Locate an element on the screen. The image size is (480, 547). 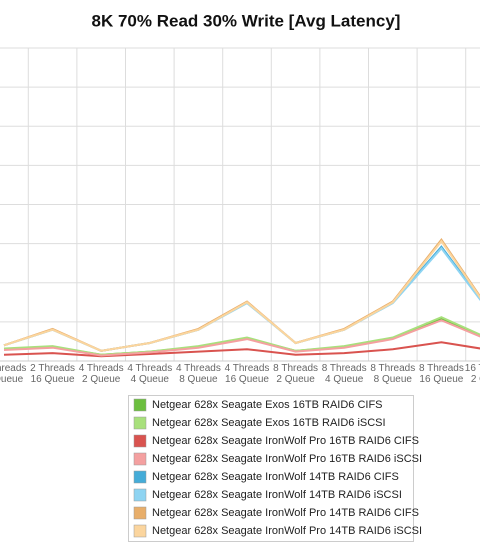
chart-title: 8K 70% Read 30% Write [Avg Latency] is located at coordinates (246, 20).